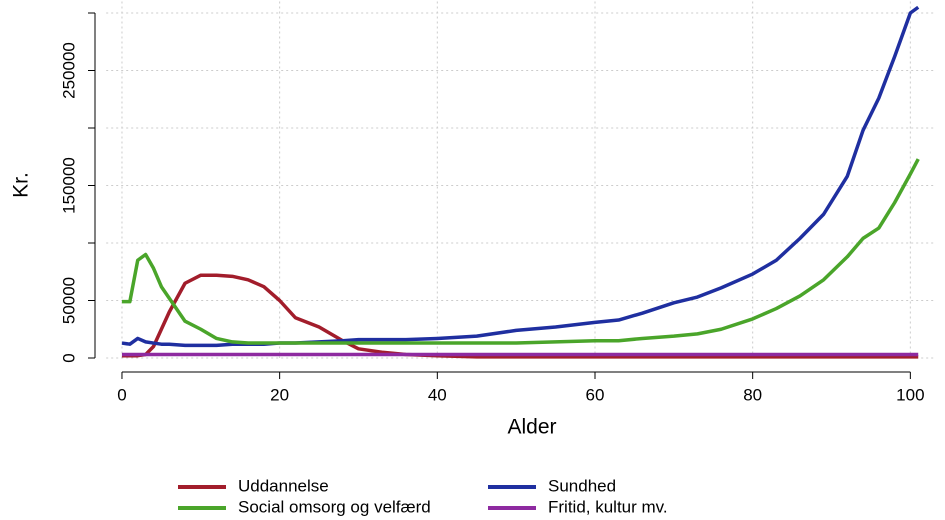  I want to click on y-axis-label: Kr., so click(21, 185).